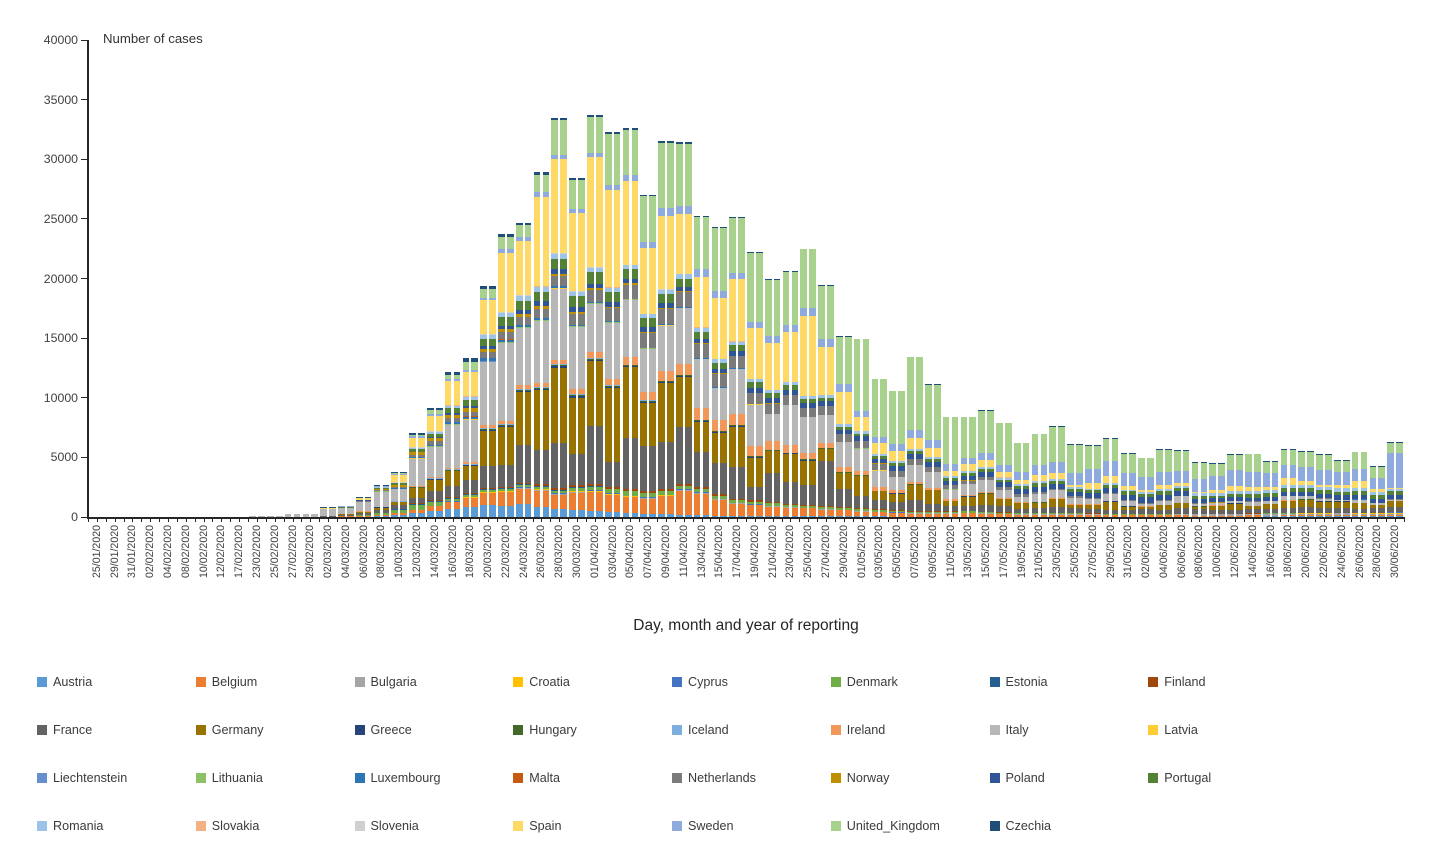 This screenshot has height=863, width=1429. I want to click on y-axis-line, so click(88, 279).